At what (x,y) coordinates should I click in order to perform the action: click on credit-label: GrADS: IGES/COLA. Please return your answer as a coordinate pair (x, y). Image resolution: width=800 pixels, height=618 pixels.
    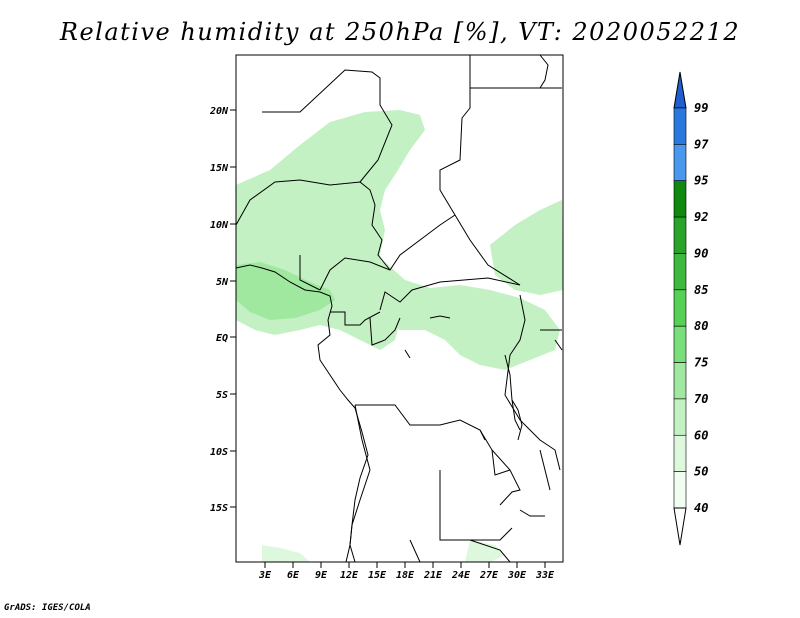
    Looking at the image, I should click on (47, 608).